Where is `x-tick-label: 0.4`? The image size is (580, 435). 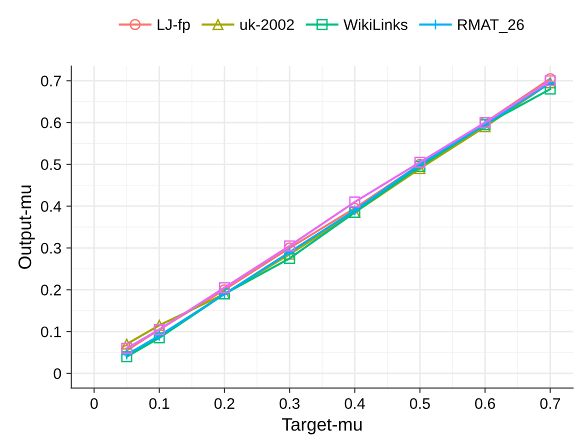
x-tick-label: 0.4 is located at coordinates (354, 403).